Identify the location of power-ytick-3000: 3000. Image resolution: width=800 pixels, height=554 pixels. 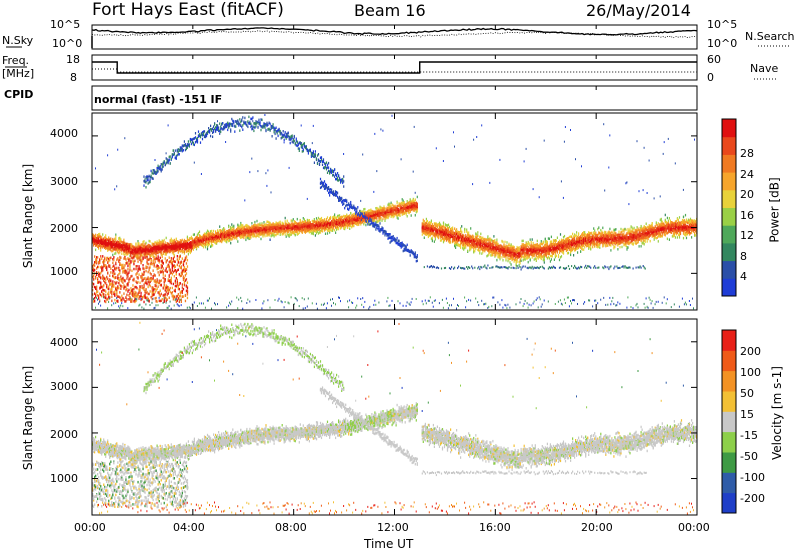
(64, 181).